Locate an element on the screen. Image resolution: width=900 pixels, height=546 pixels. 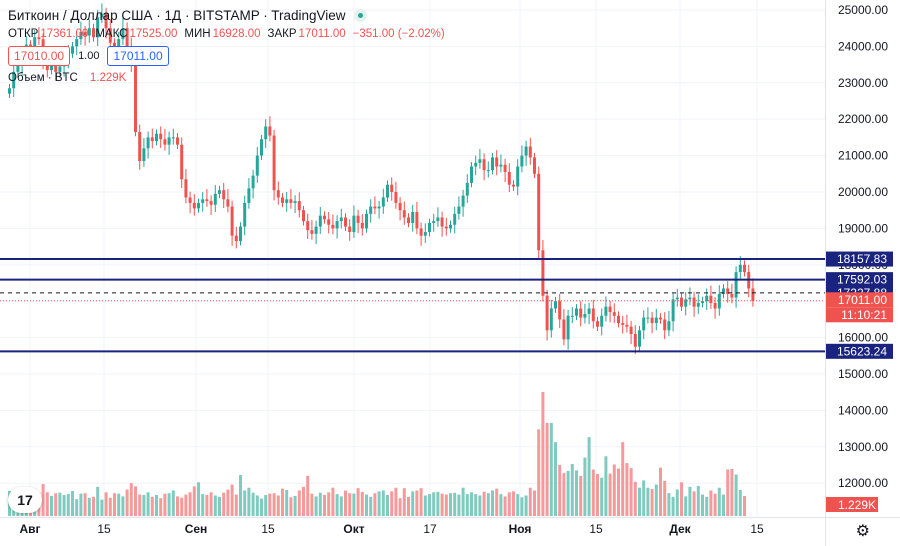
settings-gear-icon: ⚙ is located at coordinates (862, 531).